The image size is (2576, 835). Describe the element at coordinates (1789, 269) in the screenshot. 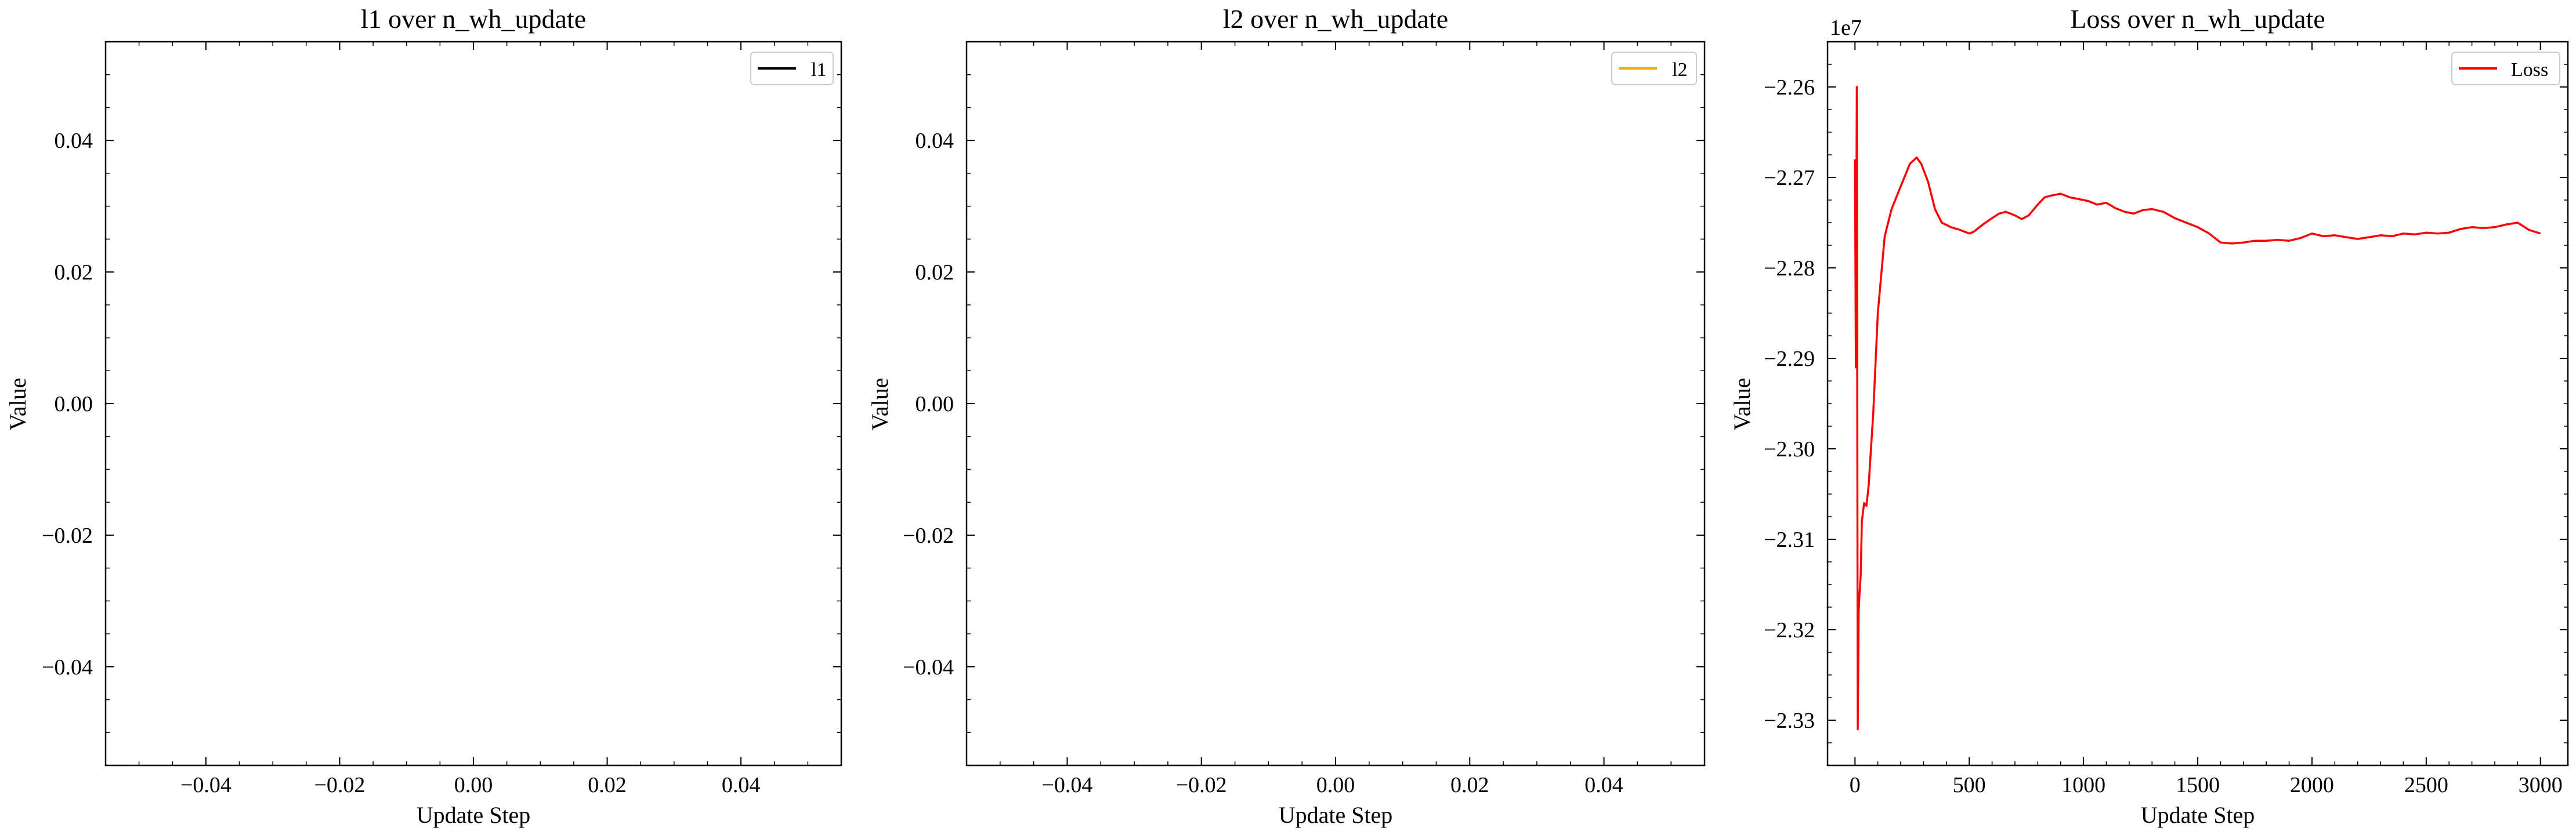

I see `y-tick-label: −2.28` at that location.